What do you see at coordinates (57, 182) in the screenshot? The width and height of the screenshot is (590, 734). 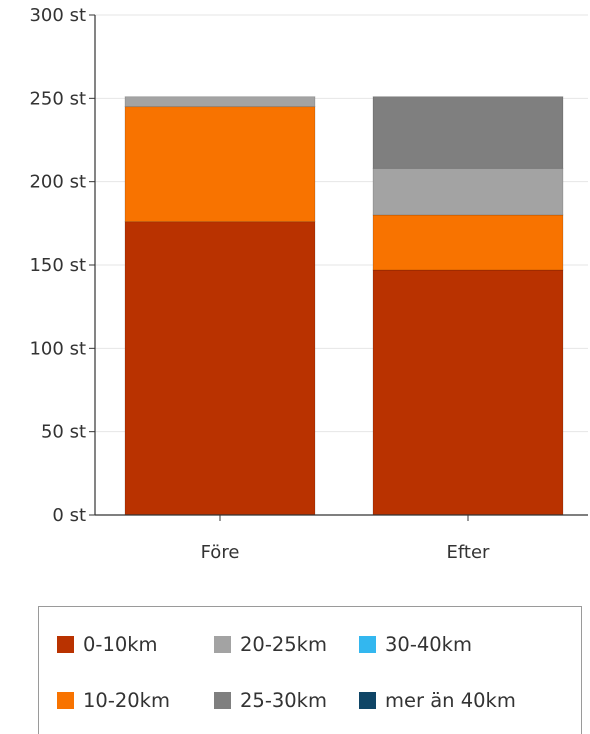 I see `y-tick-label-200: 200 st` at bounding box center [57, 182].